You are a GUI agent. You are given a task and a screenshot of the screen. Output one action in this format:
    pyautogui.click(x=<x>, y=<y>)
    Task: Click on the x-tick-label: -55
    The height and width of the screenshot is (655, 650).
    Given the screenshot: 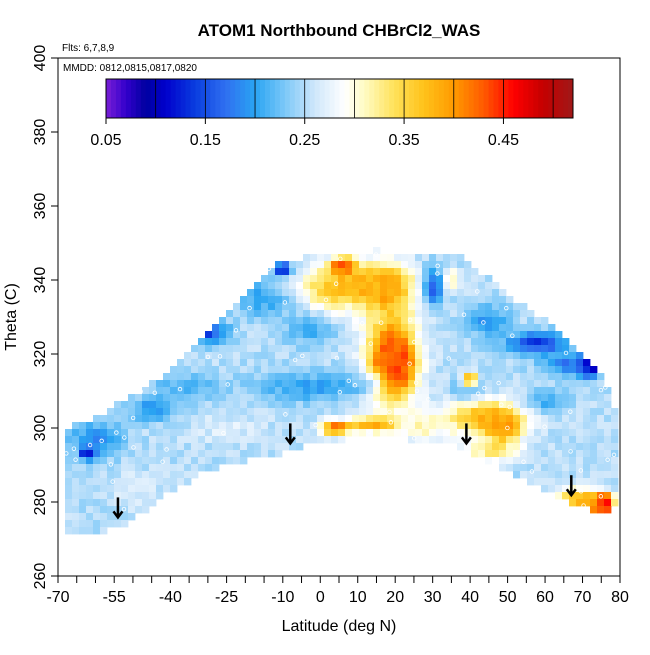 What is the action you would take?
    pyautogui.click(x=114, y=597)
    